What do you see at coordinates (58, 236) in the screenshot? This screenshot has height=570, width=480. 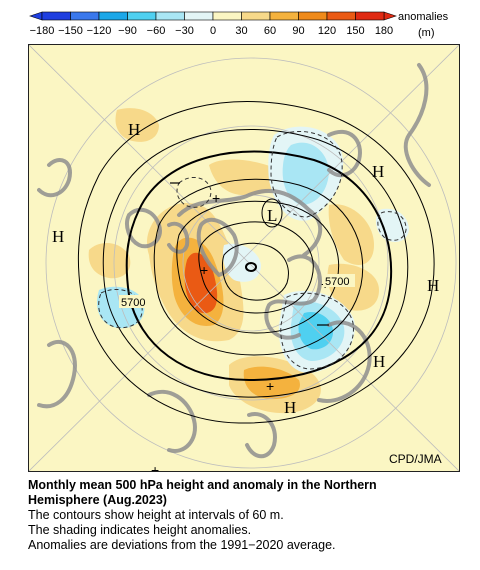 I see `high-marker-3: H` at bounding box center [58, 236].